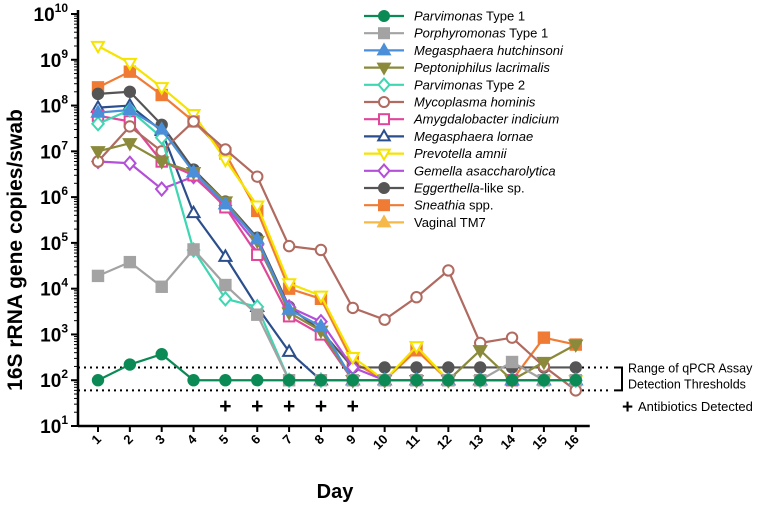 The width and height of the screenshot is (768, 509). What do you see at coordinates (412, 442) in the screenshot?
I see `x-tick-label: 11` at bounding box center [412, 442].